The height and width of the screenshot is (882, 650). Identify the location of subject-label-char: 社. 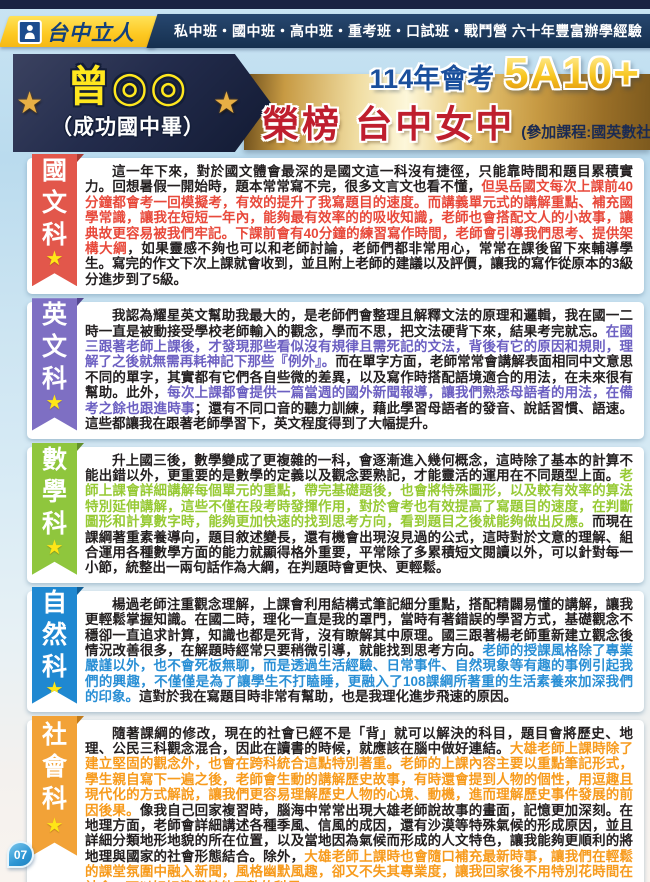
(54, 735).